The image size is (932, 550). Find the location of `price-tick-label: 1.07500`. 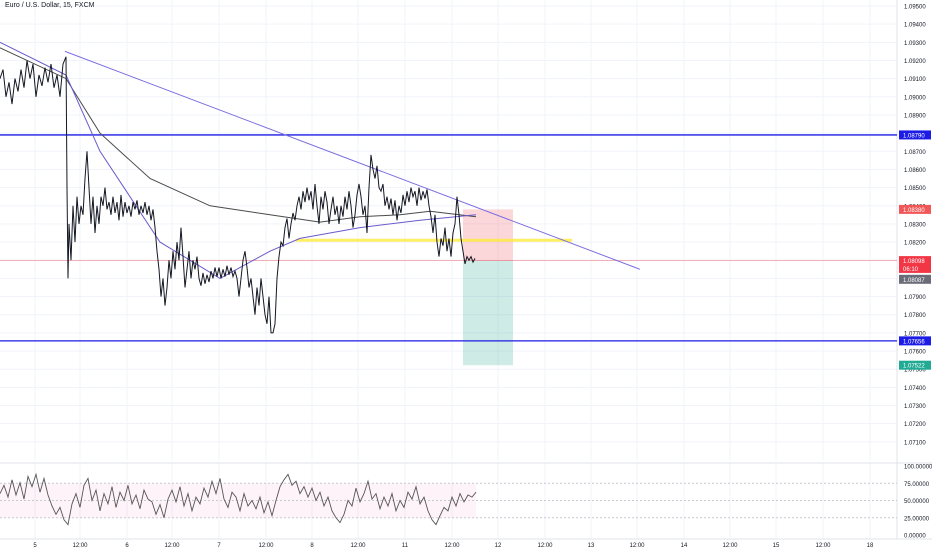

price-tick-label: 1.07500 is located at coordinates (915, 371).